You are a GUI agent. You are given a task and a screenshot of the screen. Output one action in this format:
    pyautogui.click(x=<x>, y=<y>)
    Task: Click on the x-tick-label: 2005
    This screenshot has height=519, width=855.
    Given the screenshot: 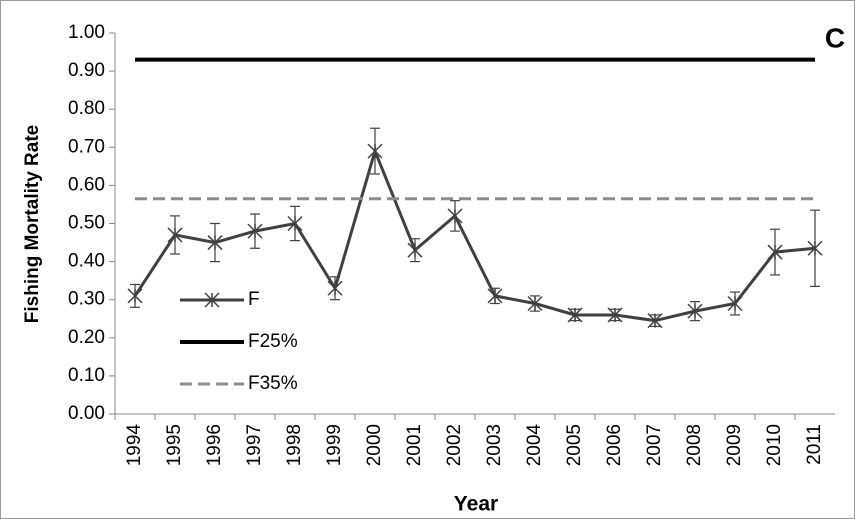 What is the action you would take?
    pyautogui.click(x=574, y=445)
    